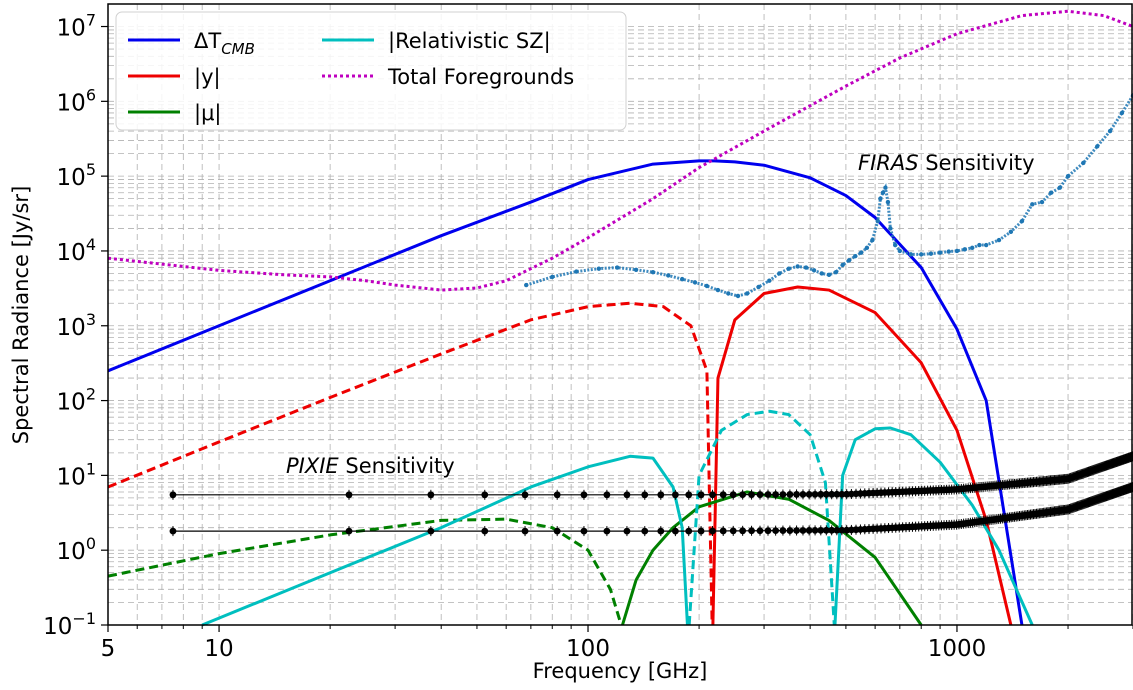 The height and width of the screenshot is (690, 1133). What do you see at coordinates (588, 649) in the screenshot?
I see `x-tick-label: 100` at bounding box center [588, 649].